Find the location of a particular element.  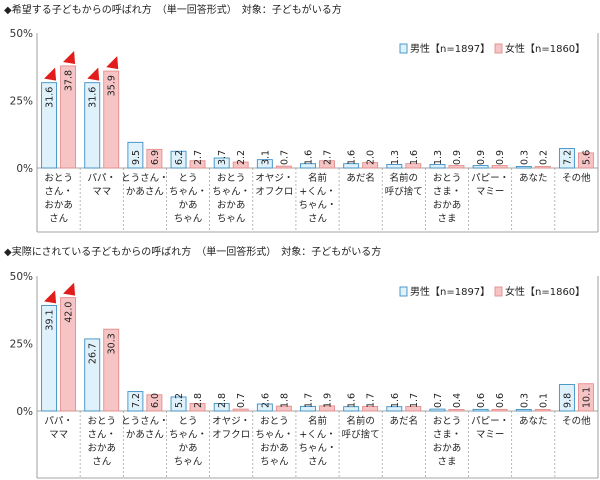

category-label: マミー is located at coordinates (490, 435).